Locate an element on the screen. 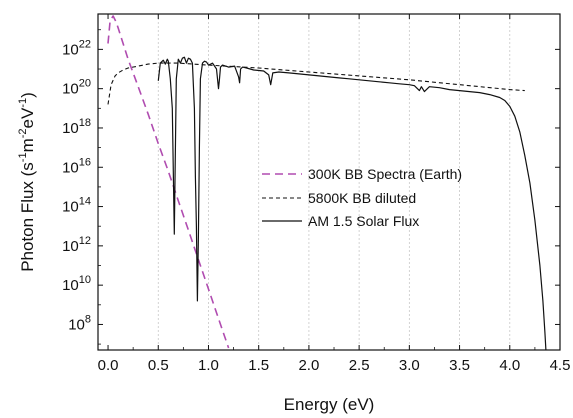 The width and height of the screenshot is (573, 418). legend-label-5800k: 5800K BB diluted is located at coordinates (362, 198).